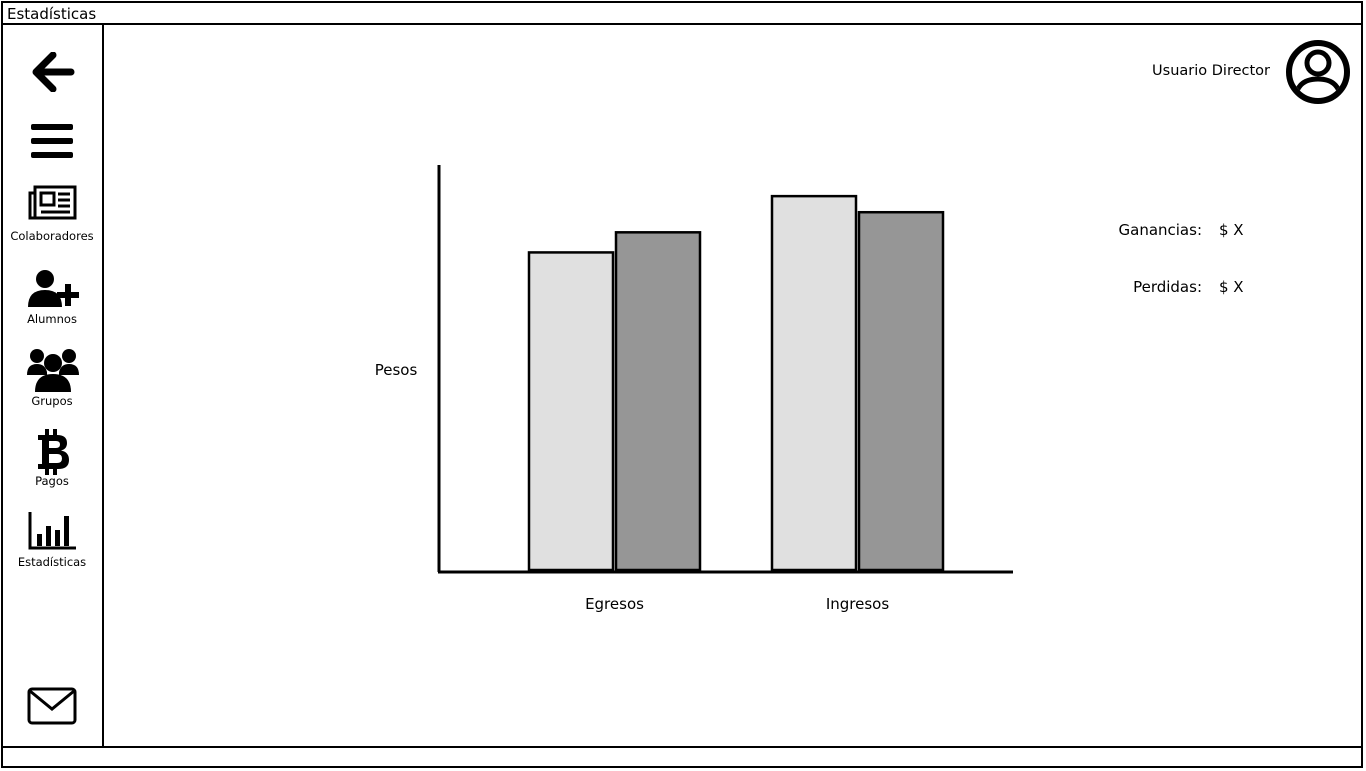  I want to click on newspaper-icon, so click(52, 202).